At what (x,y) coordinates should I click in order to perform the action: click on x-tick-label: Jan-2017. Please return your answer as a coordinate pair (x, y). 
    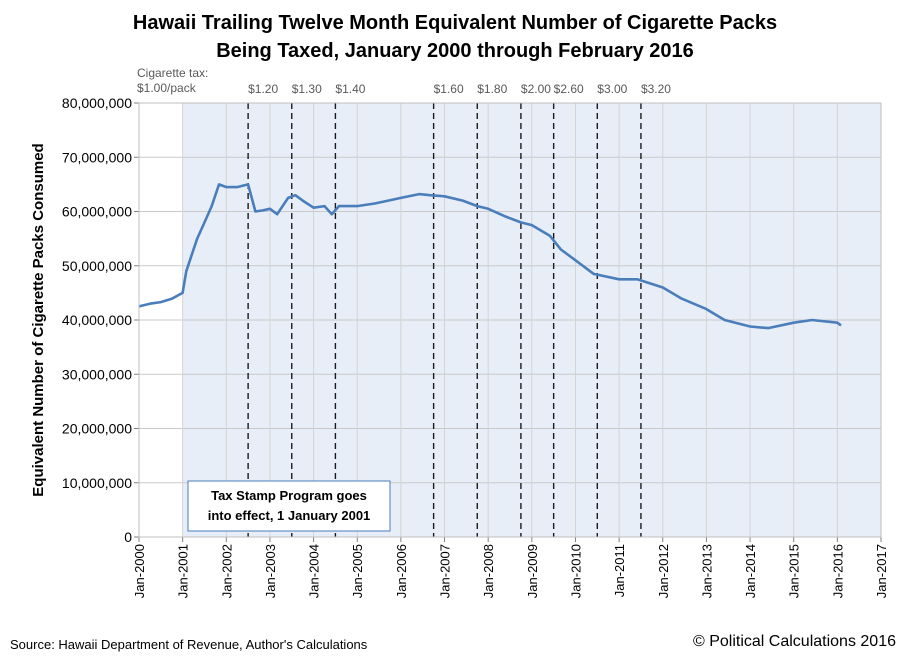
    Looking at the image, I should click on (881, 571).